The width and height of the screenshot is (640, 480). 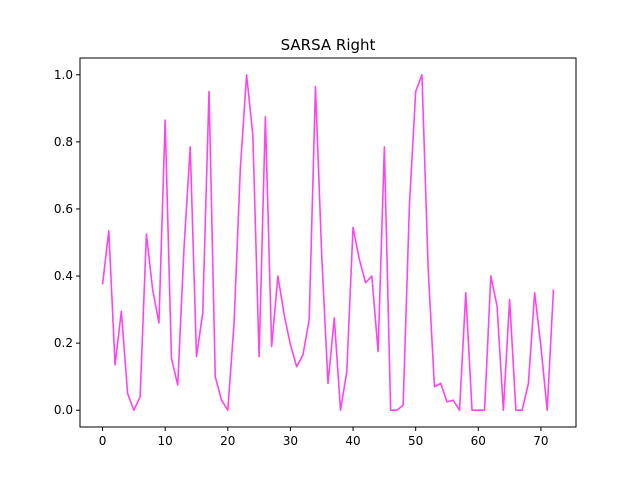 What do you see at coordinates (63, 75) in the screenshot?
I see `y-tick-label: 1.0` at bounding box center [63, 75].